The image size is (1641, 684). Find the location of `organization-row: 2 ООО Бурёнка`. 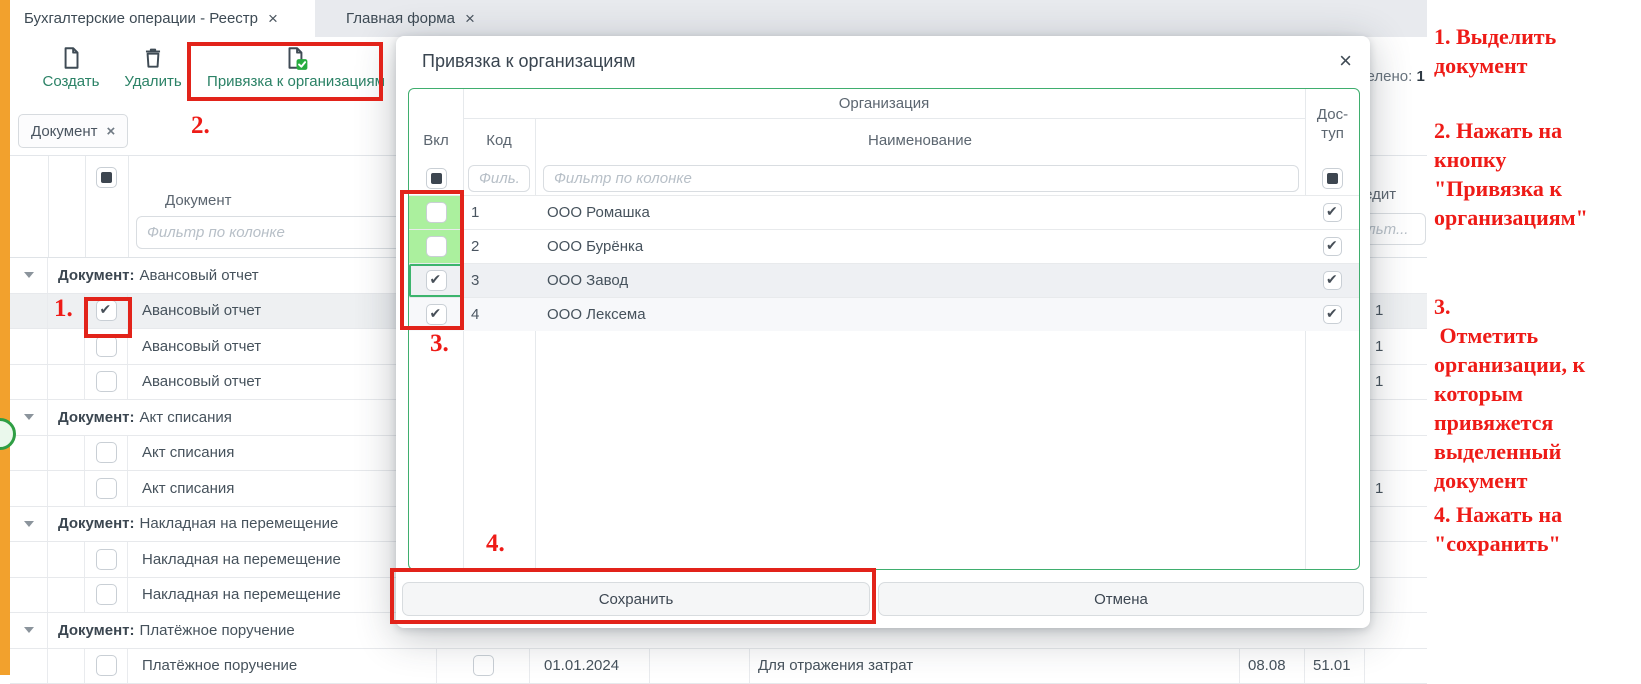

organization-row: 2 ООО Бурёнка is located at coordinates (884, 246).